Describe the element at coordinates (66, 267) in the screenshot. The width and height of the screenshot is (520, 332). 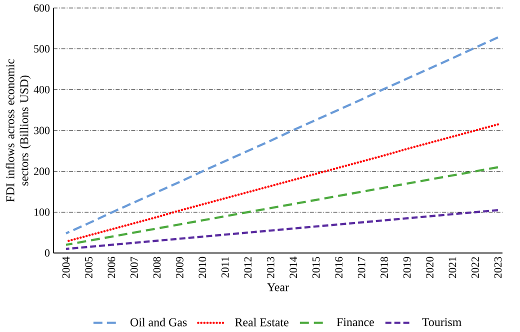
I see `x-tick-label: 2004` at that location.